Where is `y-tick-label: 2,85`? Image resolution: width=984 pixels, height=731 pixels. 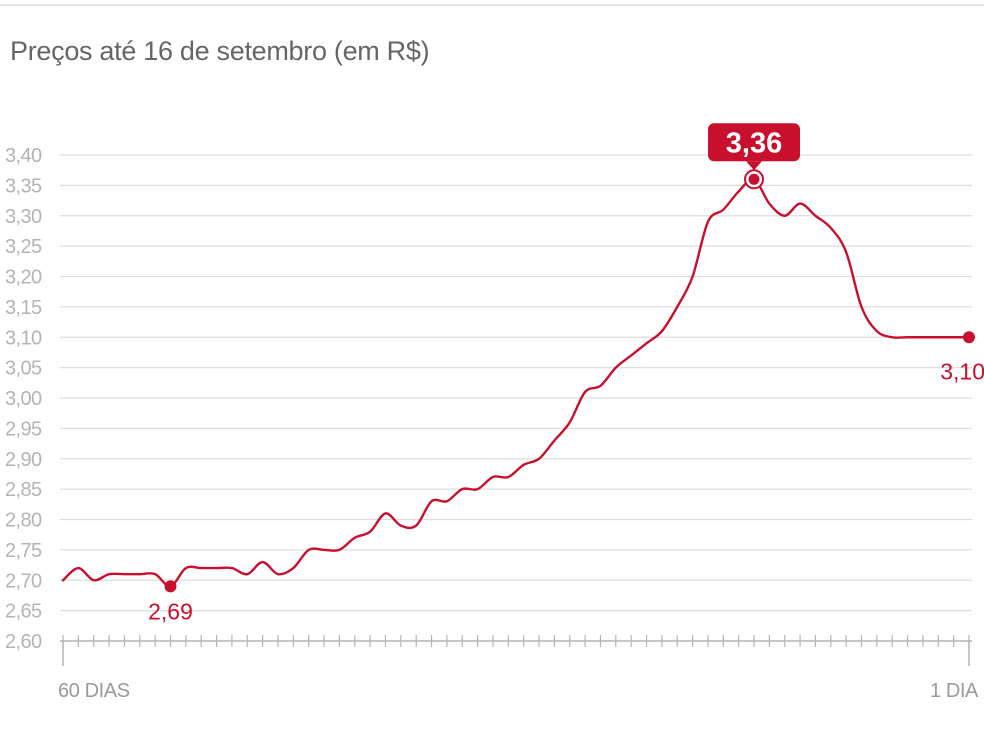
y-tick-label: 2,85 is located at coordinates (23, 490).